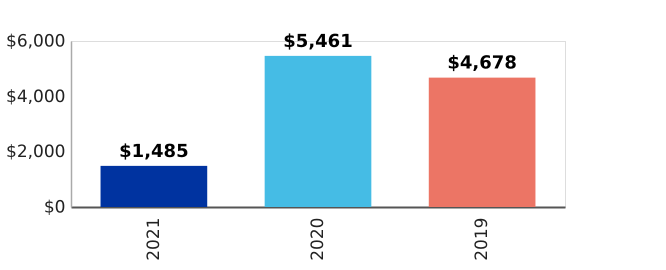 The height and width of the screenshot is (270, 666). What do you see at coordinates (318, 41) in the screenshot?
I see `data-label: $5,461` at bounding box center [318, 41].